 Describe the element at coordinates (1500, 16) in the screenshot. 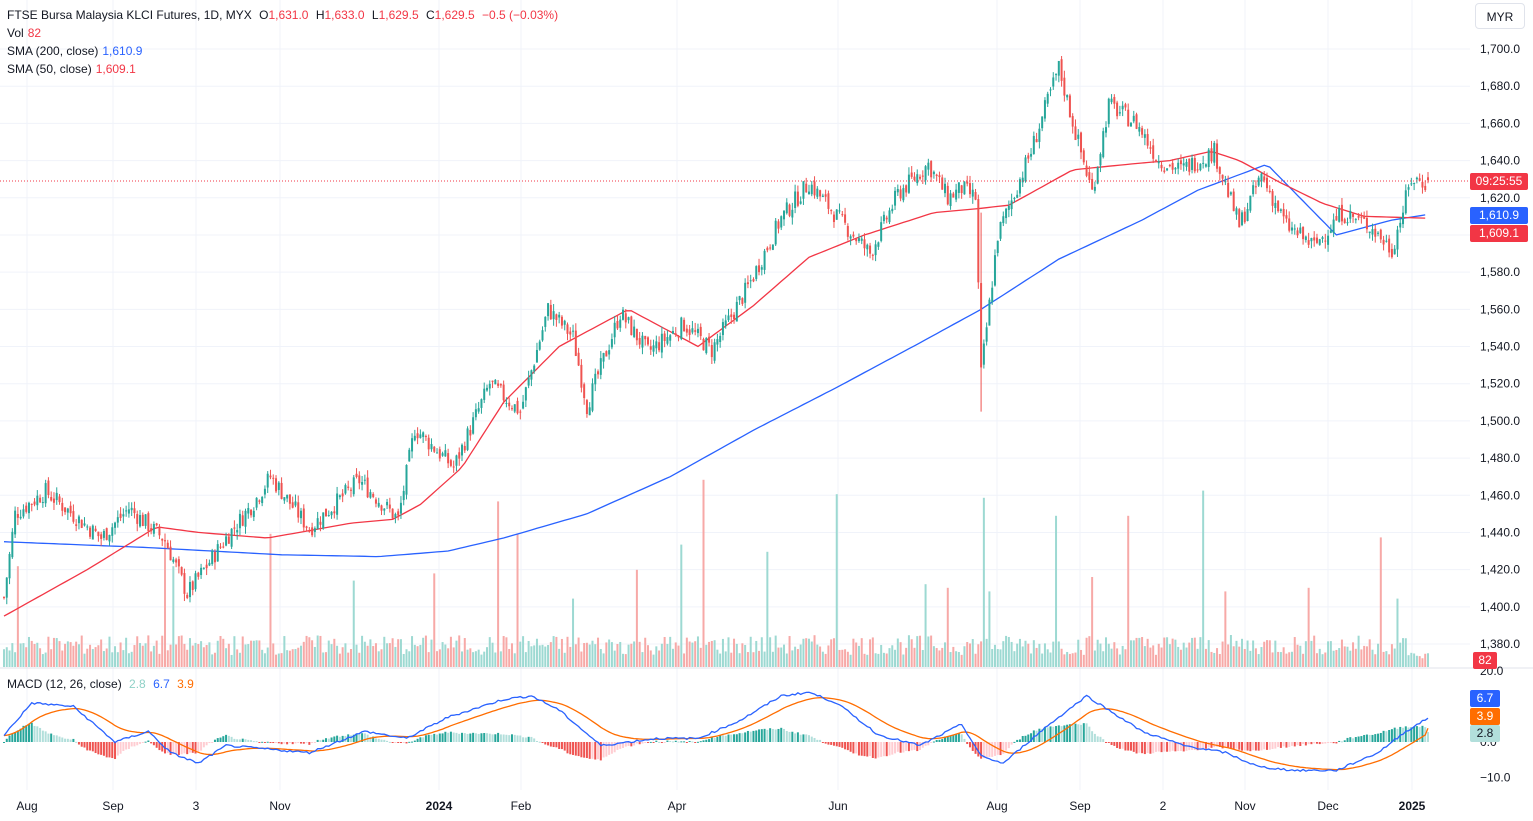

I see `currency-button: MYR` at that location.